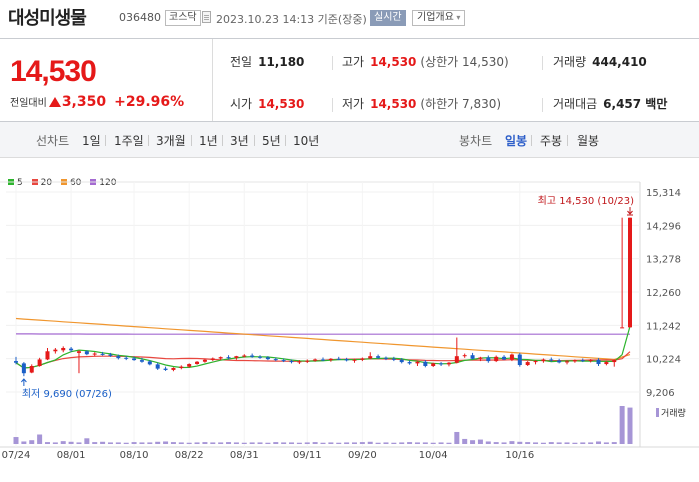 The image size is (699, 482). What do you see at coordinates (660, 393) in the screenshot?
I see `y-tick-label: 9,206` at bounding box center [660, 393].